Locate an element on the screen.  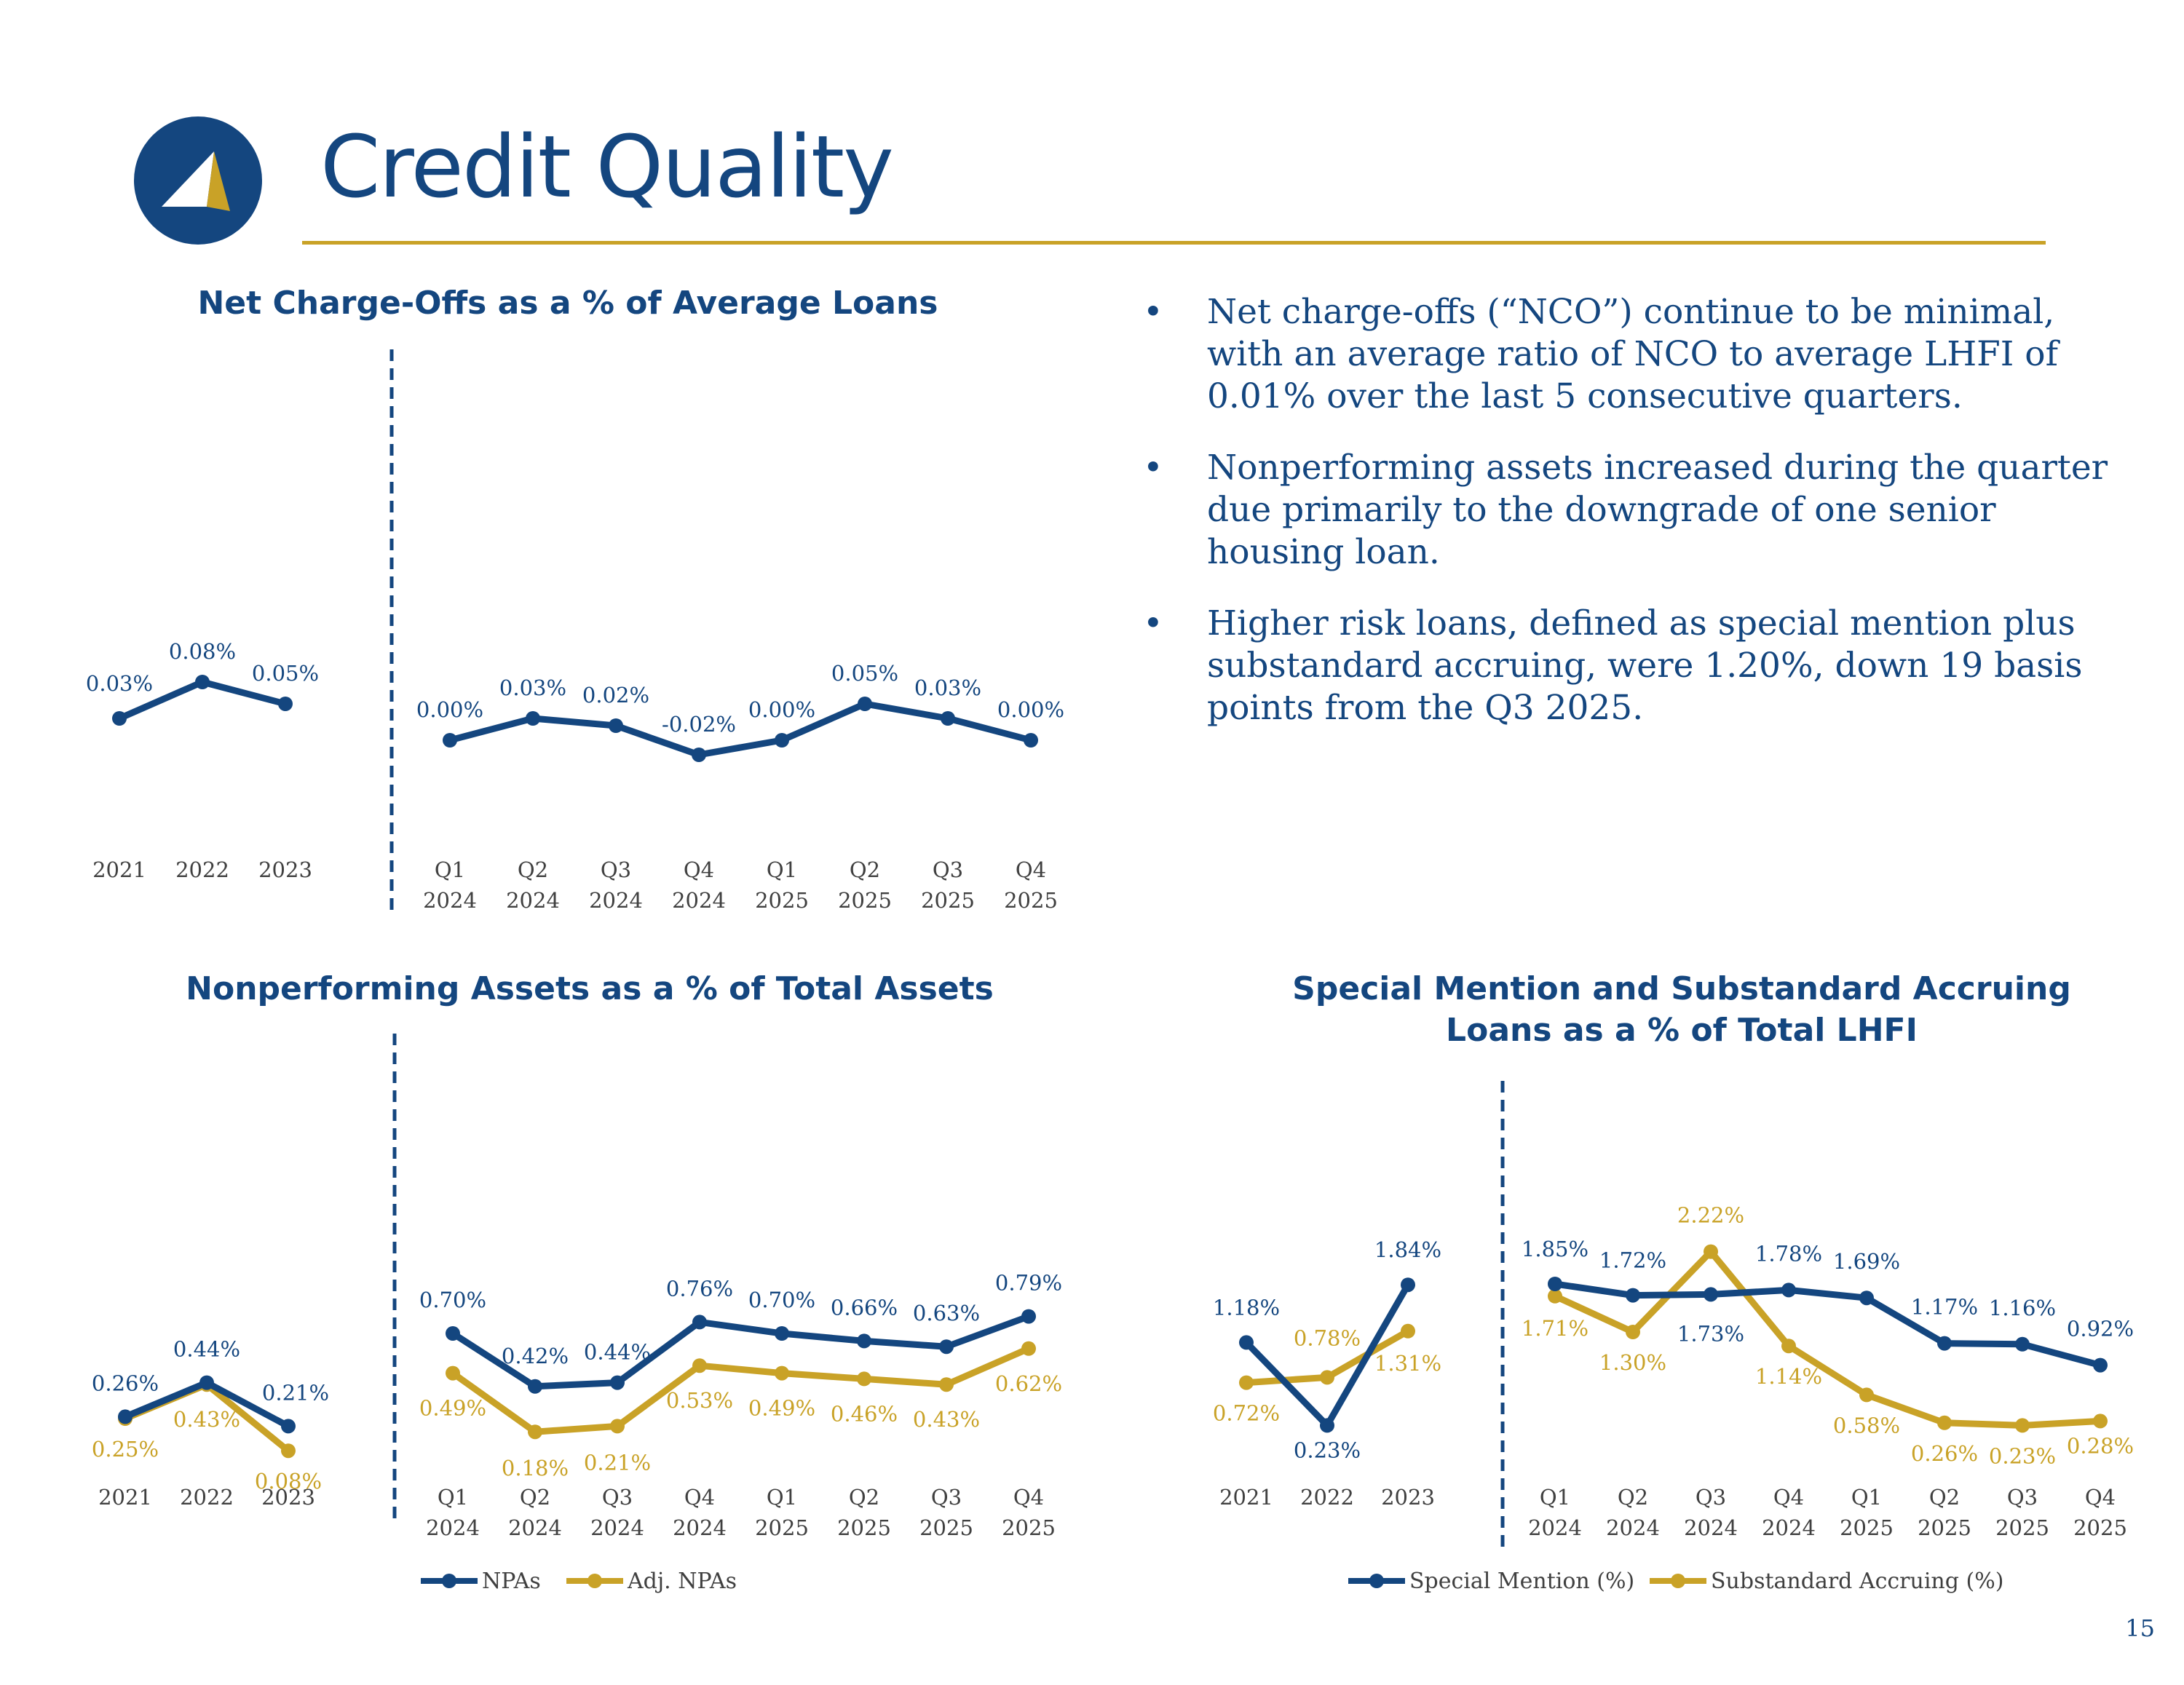
sm-data-label: 0.78% is located at coordinates (1327, 1337).